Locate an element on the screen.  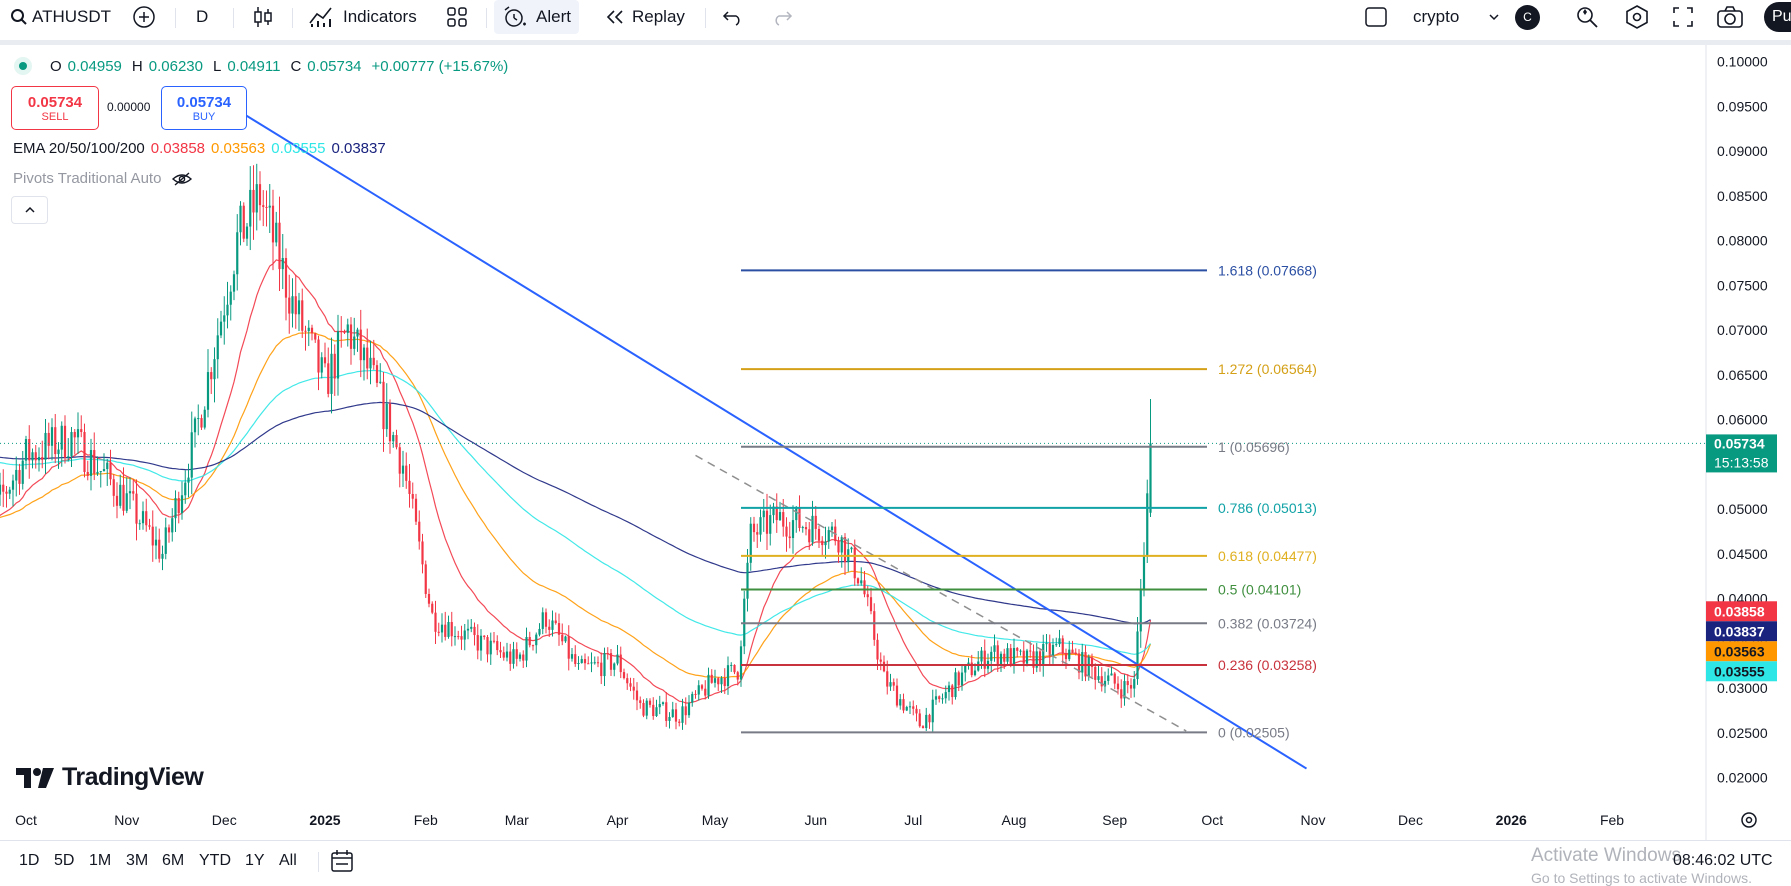
sell-button: 0.05734 SELL is located at coordinates (55, 108).